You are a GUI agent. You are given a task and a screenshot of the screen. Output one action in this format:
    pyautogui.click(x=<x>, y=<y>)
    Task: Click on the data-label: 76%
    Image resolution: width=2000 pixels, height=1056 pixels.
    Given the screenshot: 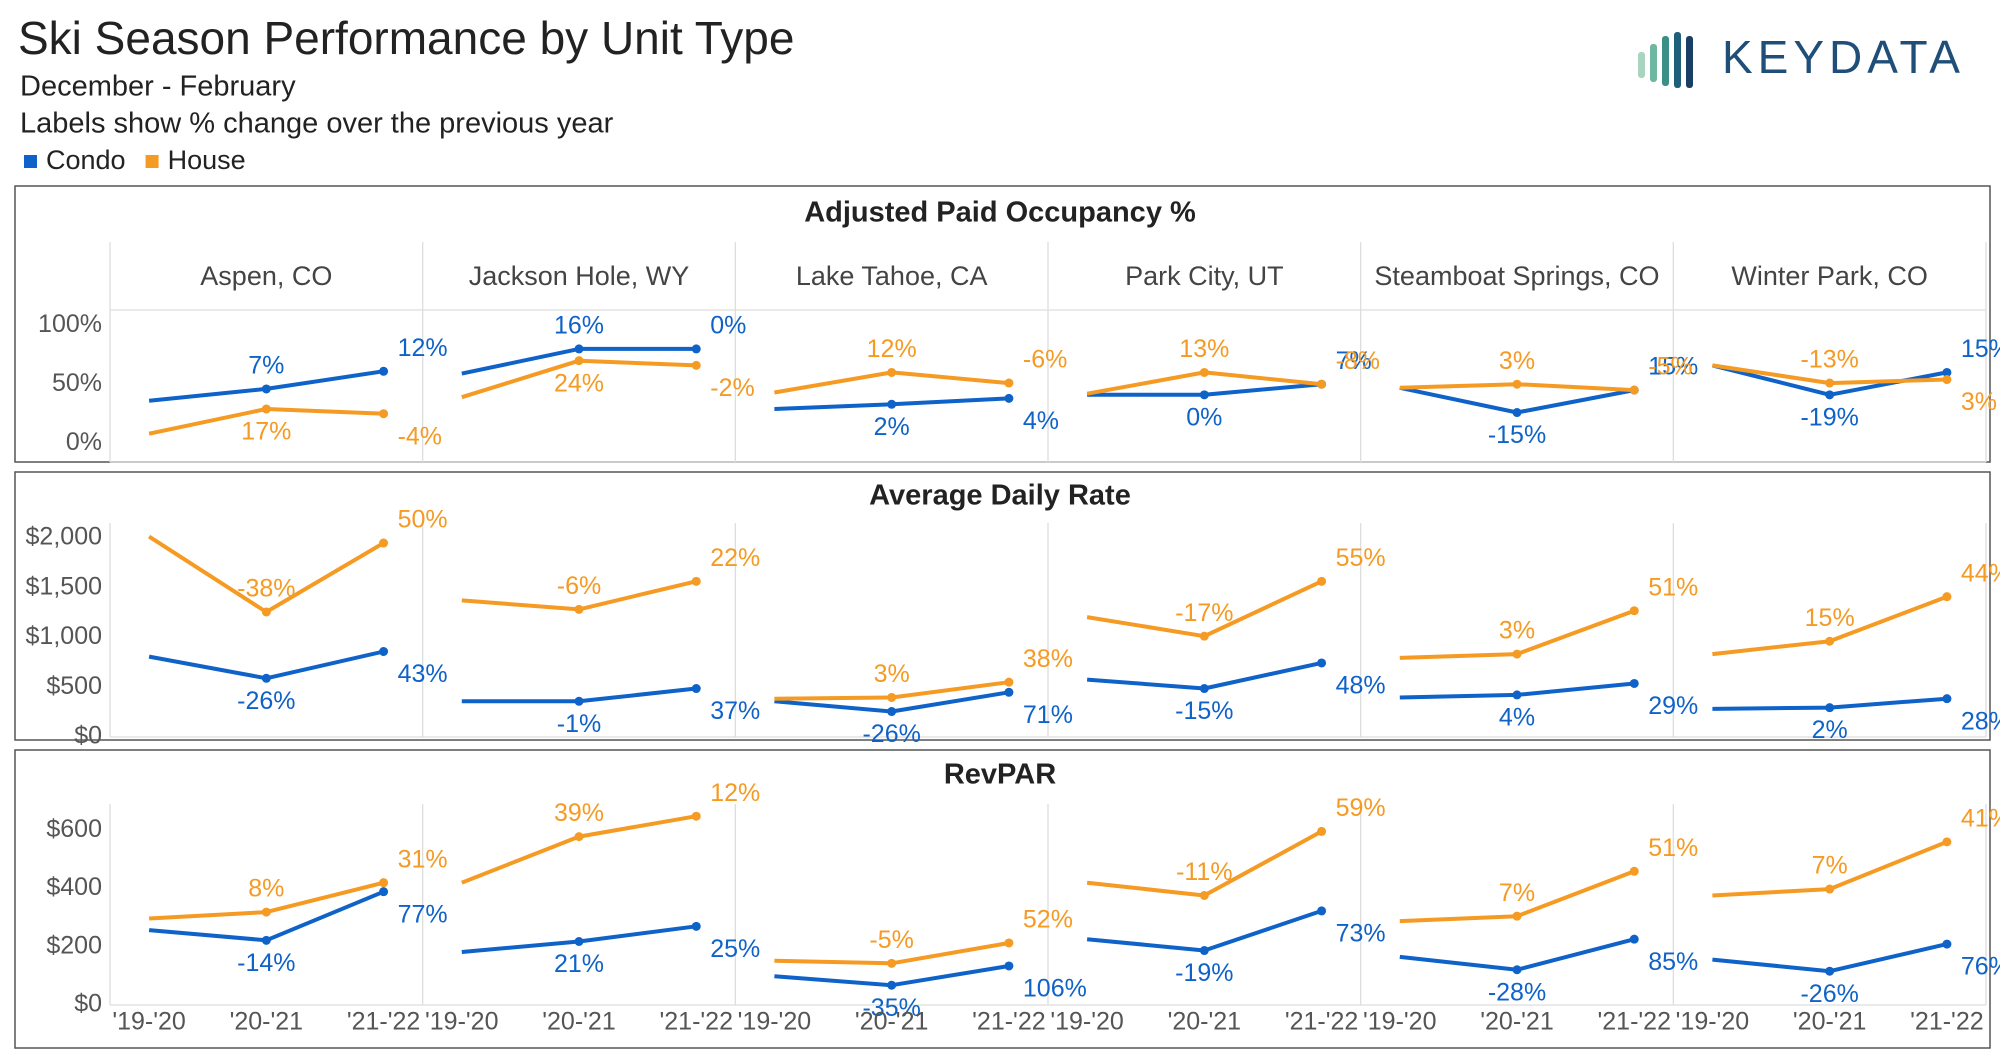 What is the action you would take?
    pyautogui.click(x=1980, y=967)
    